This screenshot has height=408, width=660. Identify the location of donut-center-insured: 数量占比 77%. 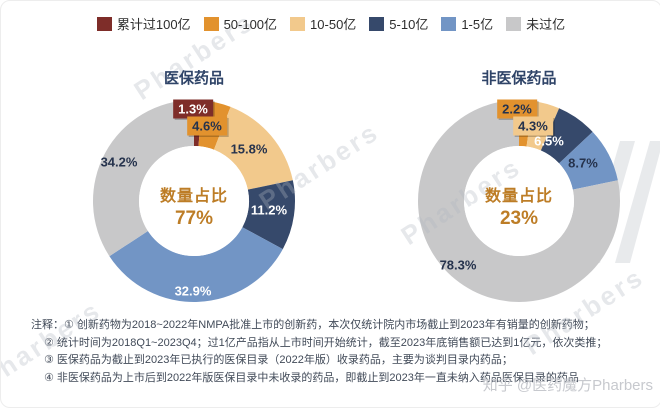
(194, 206).